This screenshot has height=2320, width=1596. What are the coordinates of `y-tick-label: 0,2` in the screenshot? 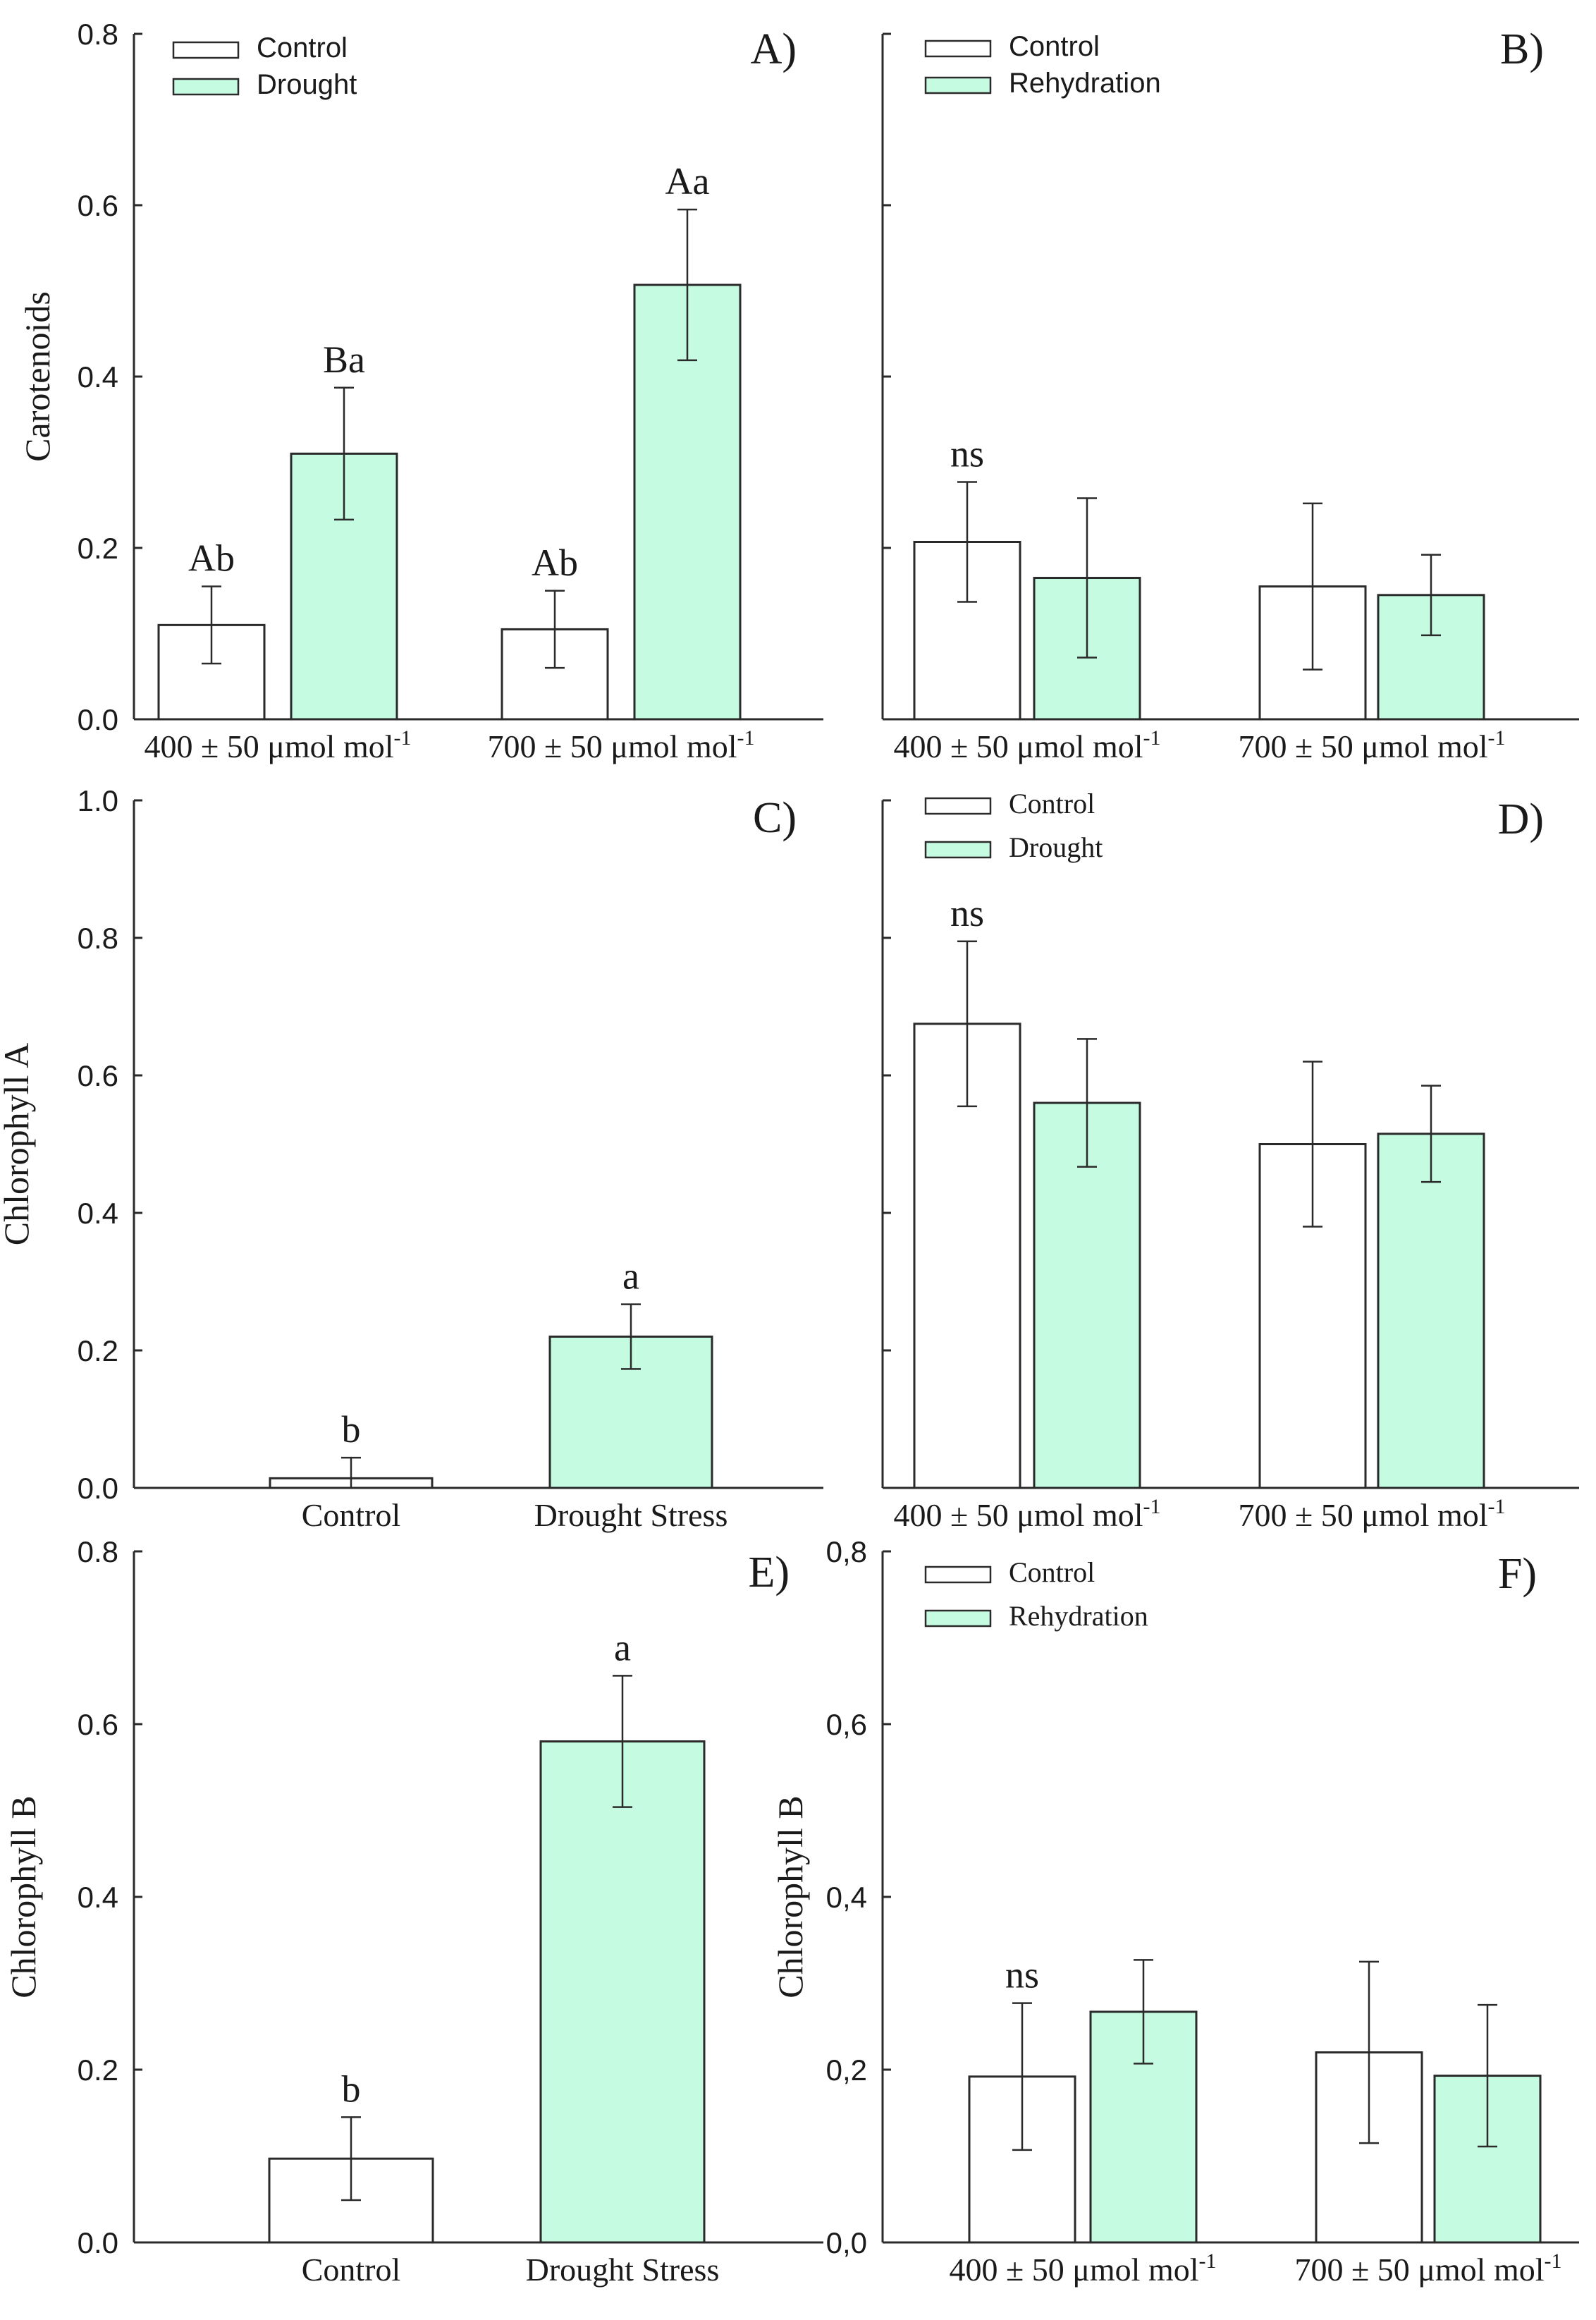 It's located at (846, 2070).